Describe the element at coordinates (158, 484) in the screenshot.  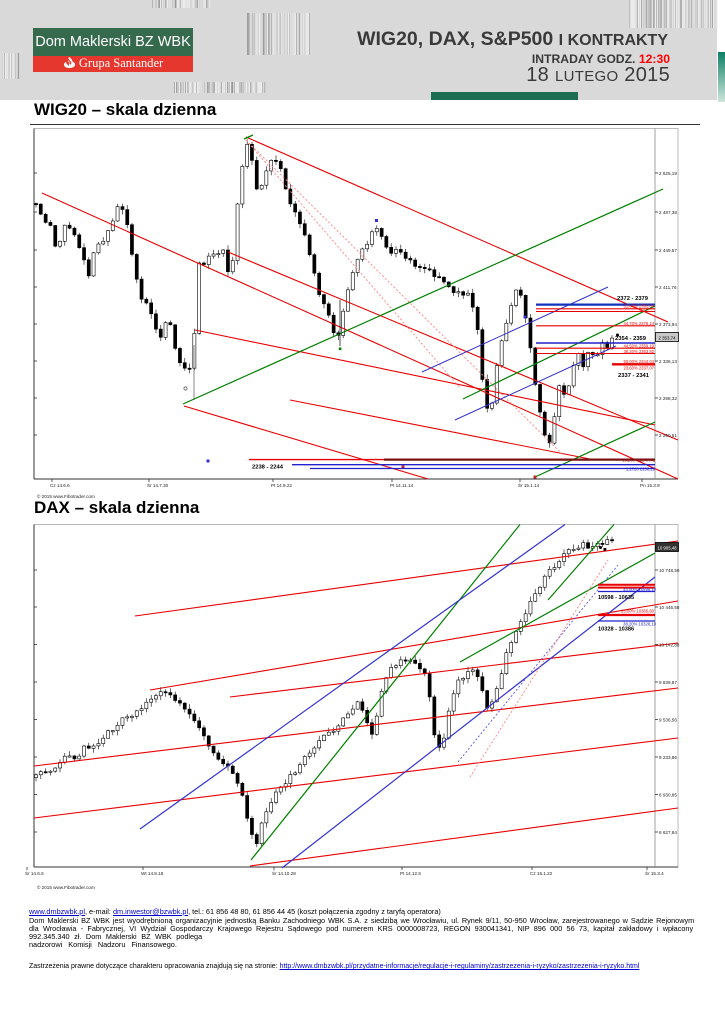
I see `svg-text: Śr 14.7.30` at that location.